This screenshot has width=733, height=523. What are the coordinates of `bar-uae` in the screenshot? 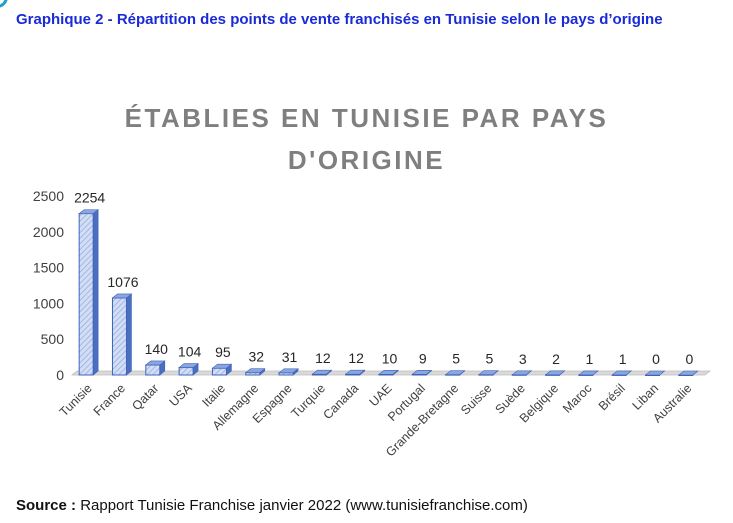 It's located at (388, 372).